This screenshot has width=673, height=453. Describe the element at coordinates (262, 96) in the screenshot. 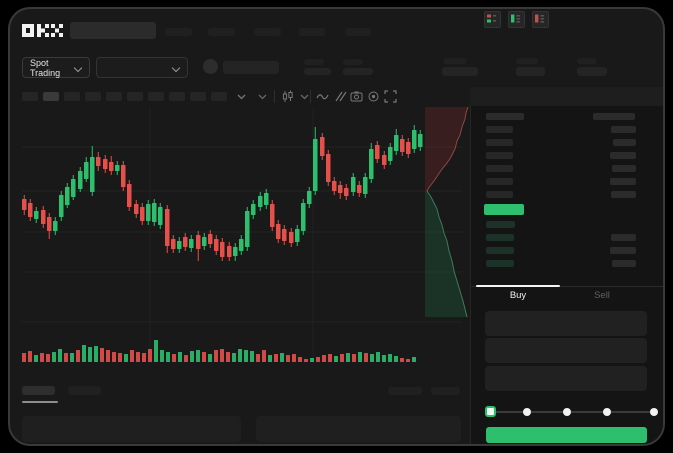

I see `chart-dropdown-icon` at that location.